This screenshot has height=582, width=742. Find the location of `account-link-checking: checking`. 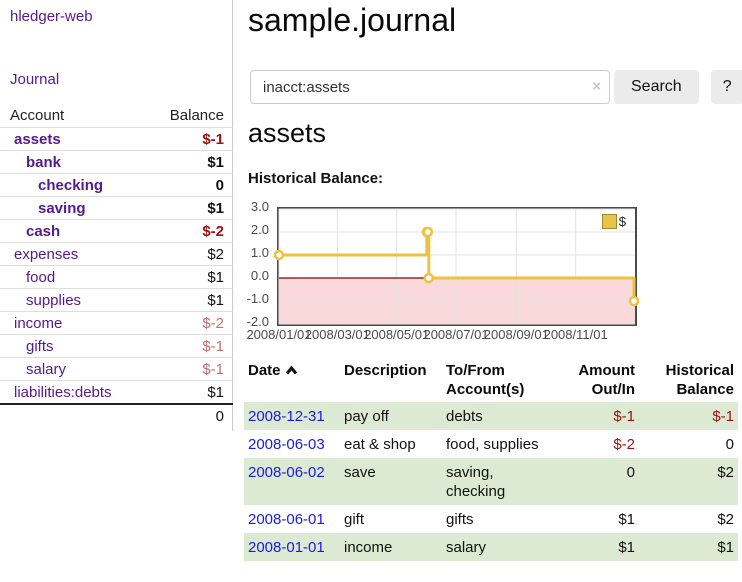

account-link-checking: checking is located at coordinates (71, 185).